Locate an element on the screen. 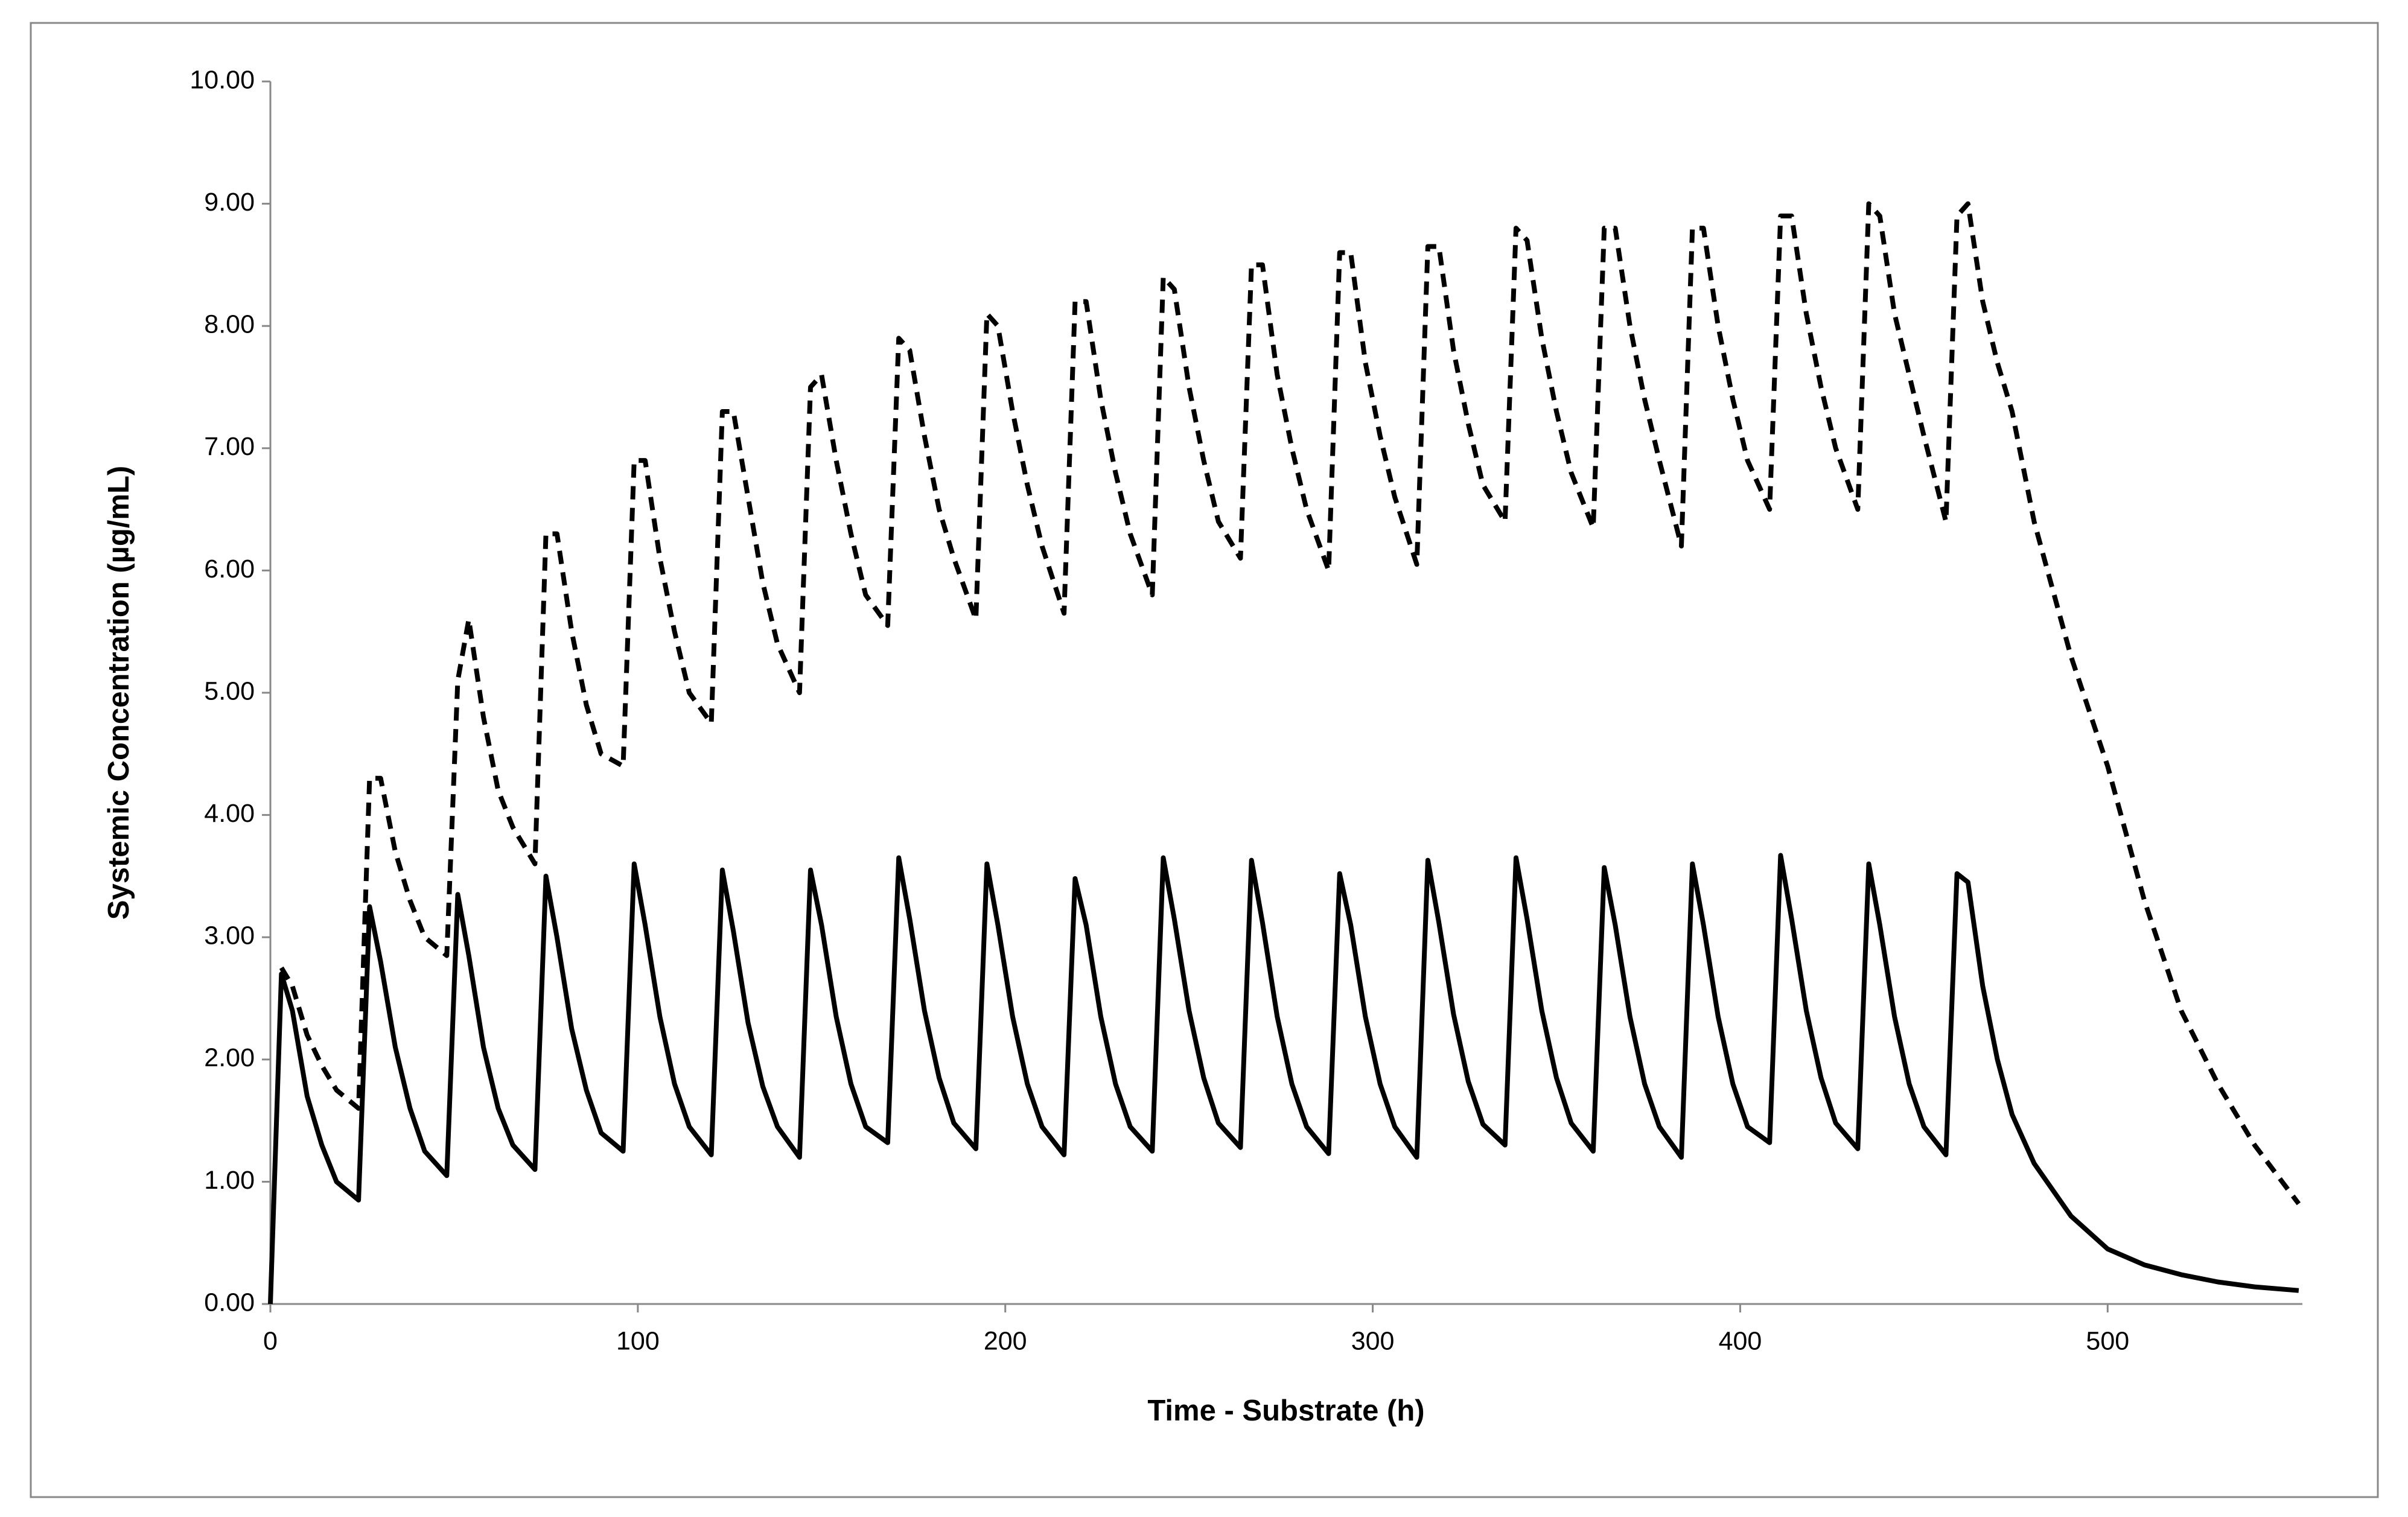 The image size is (2408, 1517). x-tick-label: 100 is located at coordinates (638, 1340).